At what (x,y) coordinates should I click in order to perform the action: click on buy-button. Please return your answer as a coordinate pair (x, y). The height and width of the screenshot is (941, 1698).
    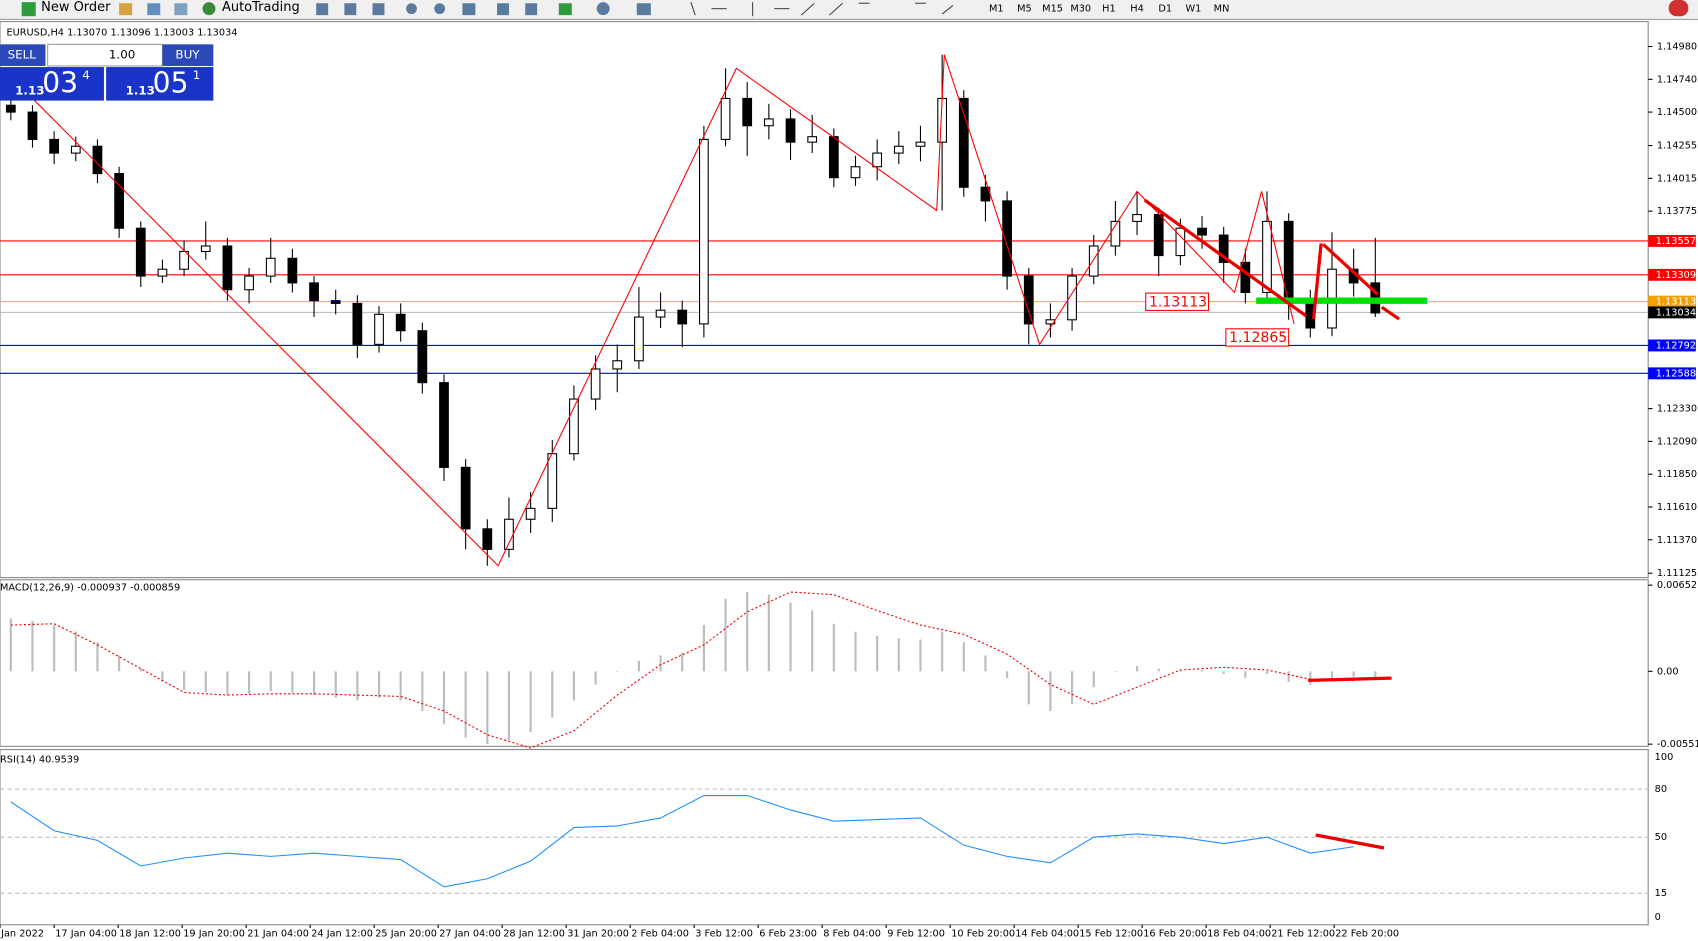
    Looking at the image, I should click on (188, 55).